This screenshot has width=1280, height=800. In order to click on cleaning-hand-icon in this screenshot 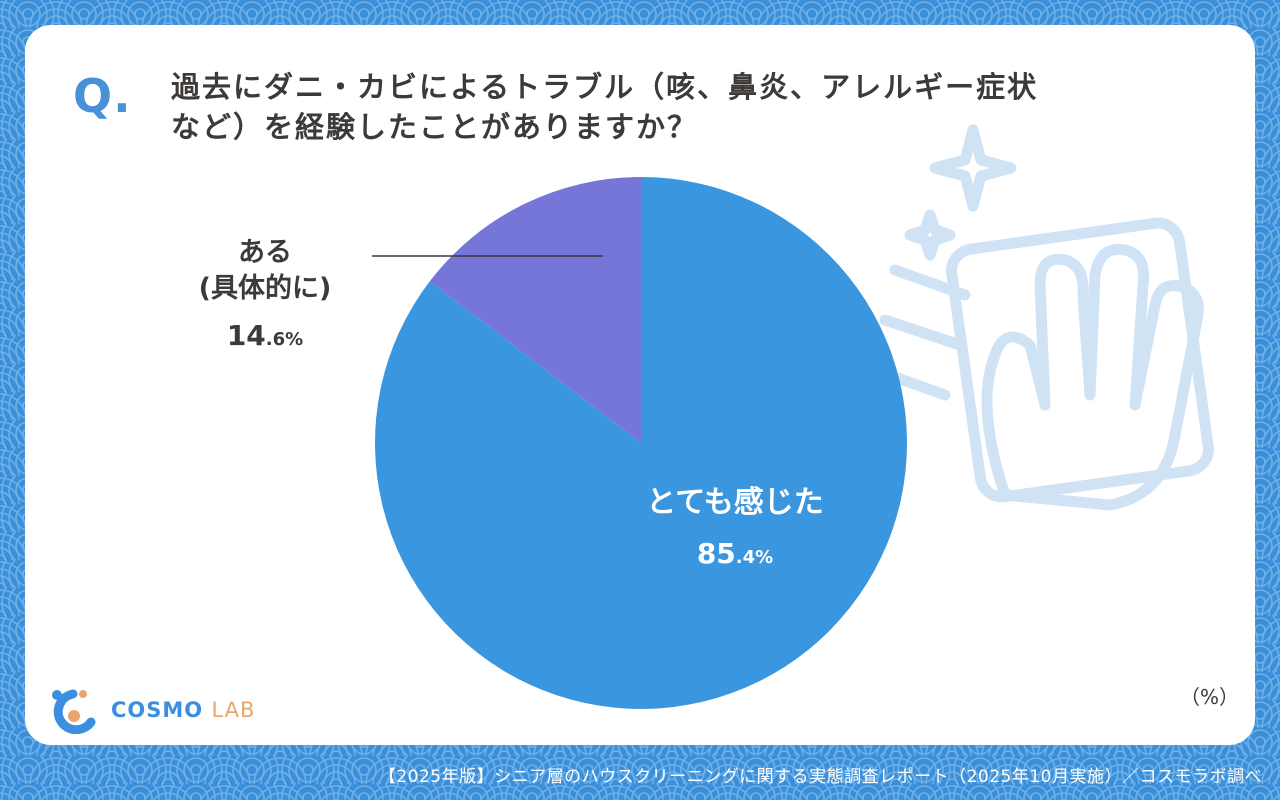, I will do `click(1041, 317)`.